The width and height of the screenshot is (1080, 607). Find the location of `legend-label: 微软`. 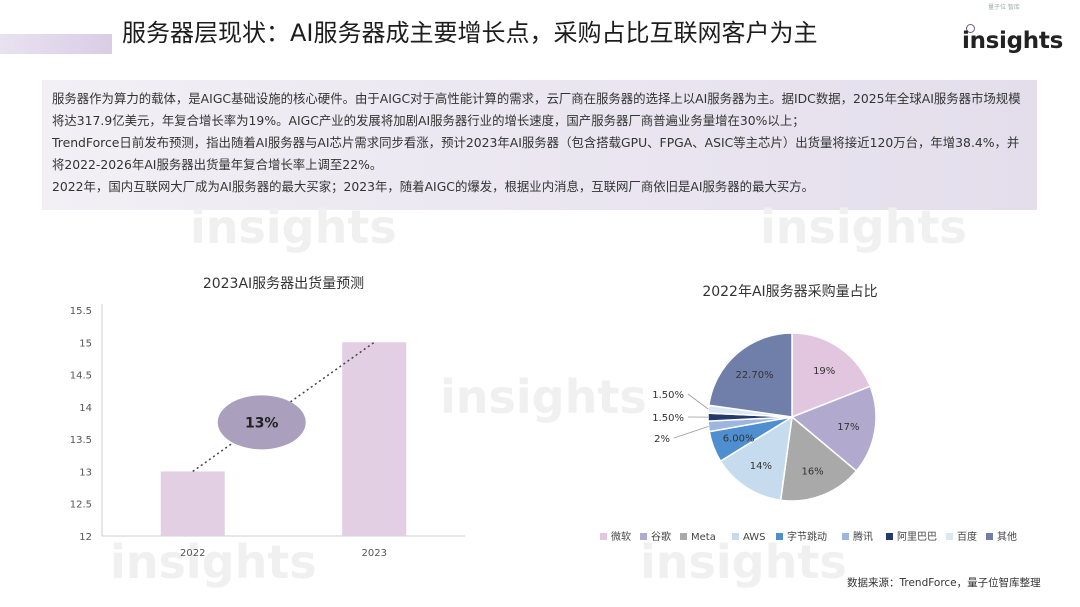

legend-label: 微软 is located at coordinates (621, 536).